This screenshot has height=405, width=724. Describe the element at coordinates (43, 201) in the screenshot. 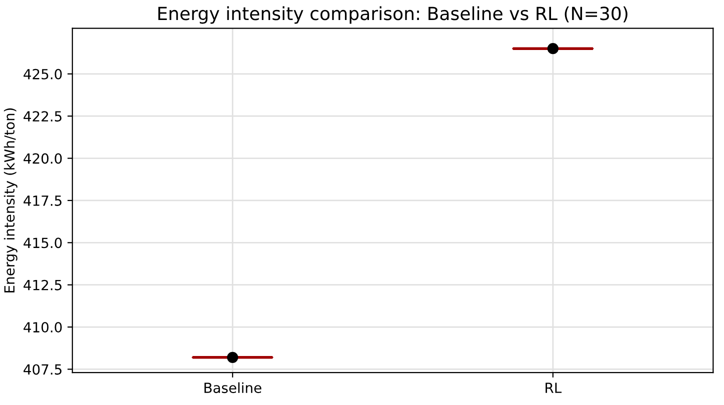

I see `y-tick-label: 417.5` at that location.